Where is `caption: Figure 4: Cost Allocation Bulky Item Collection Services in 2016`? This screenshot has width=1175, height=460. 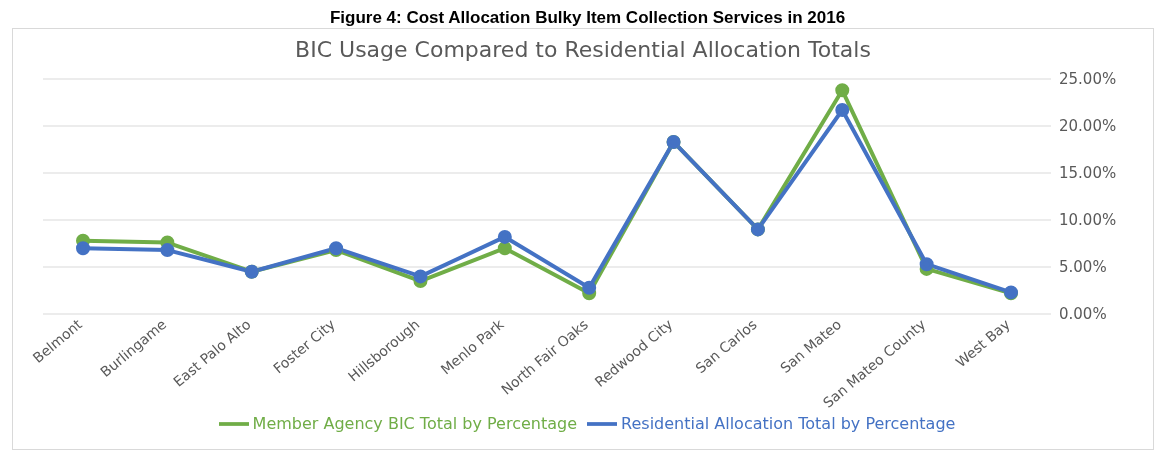 caption: Figure 4: Cost Allocation Bulky Item Collection Services in 2016 is located at coordinates (587, 18).